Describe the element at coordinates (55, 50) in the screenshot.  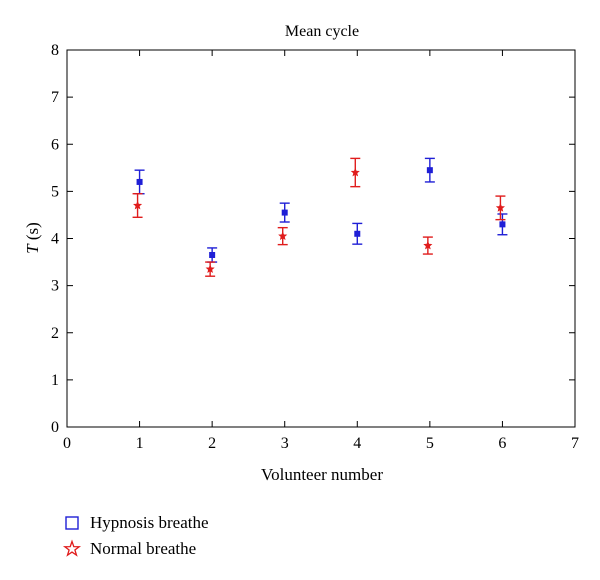
I see `y-tick-label: 8` at that location.